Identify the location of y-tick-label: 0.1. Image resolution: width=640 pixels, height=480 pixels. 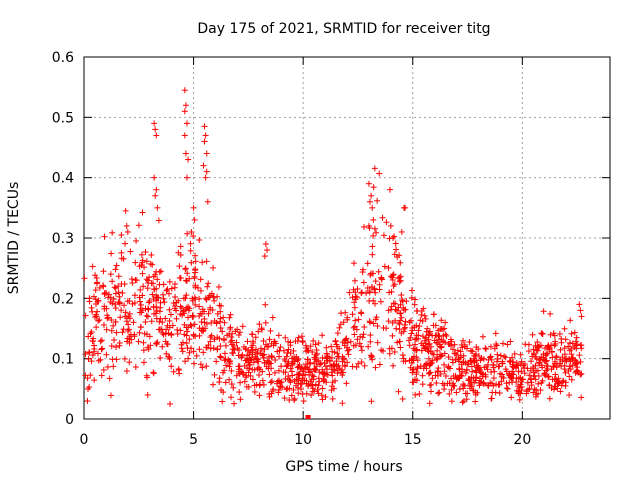
(63, 360).